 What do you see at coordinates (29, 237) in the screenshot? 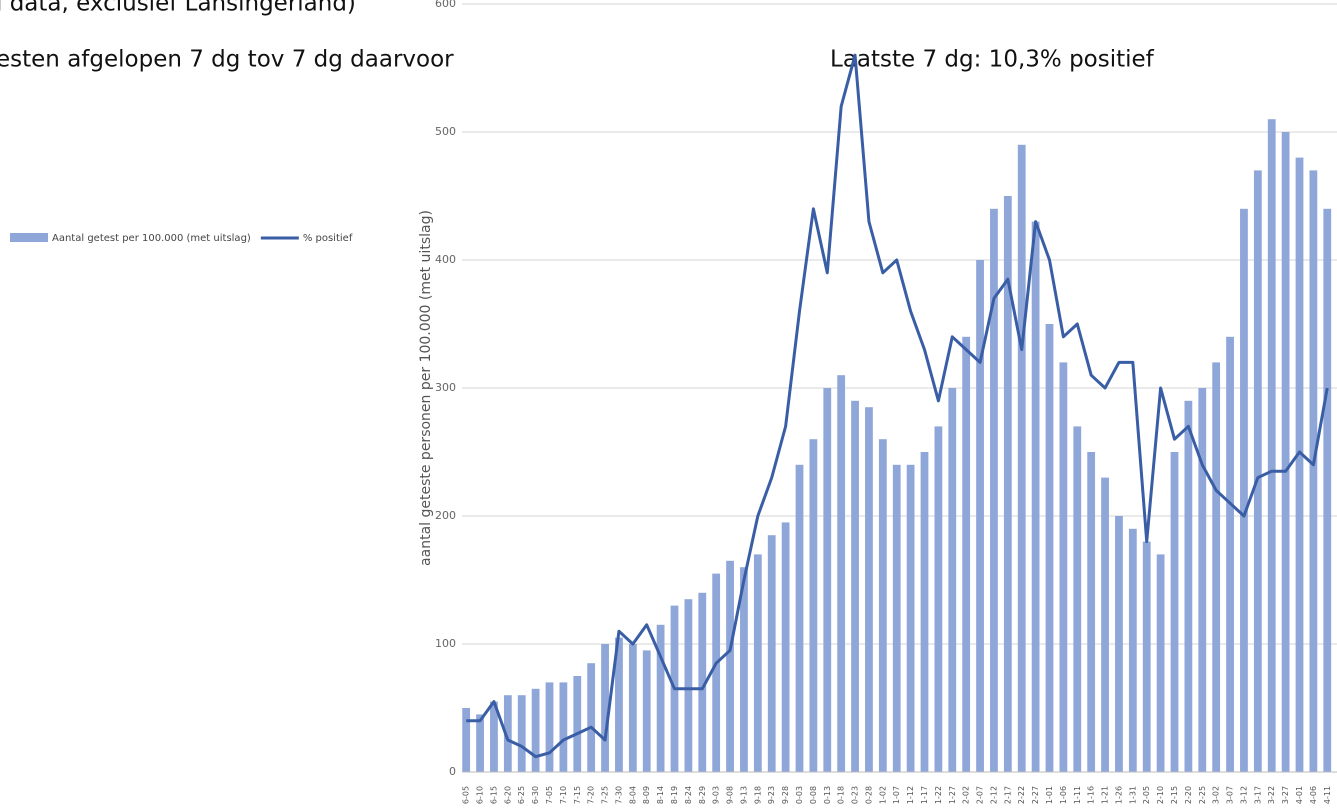
I see `legend-swatch` at bounding box center [29, 237].